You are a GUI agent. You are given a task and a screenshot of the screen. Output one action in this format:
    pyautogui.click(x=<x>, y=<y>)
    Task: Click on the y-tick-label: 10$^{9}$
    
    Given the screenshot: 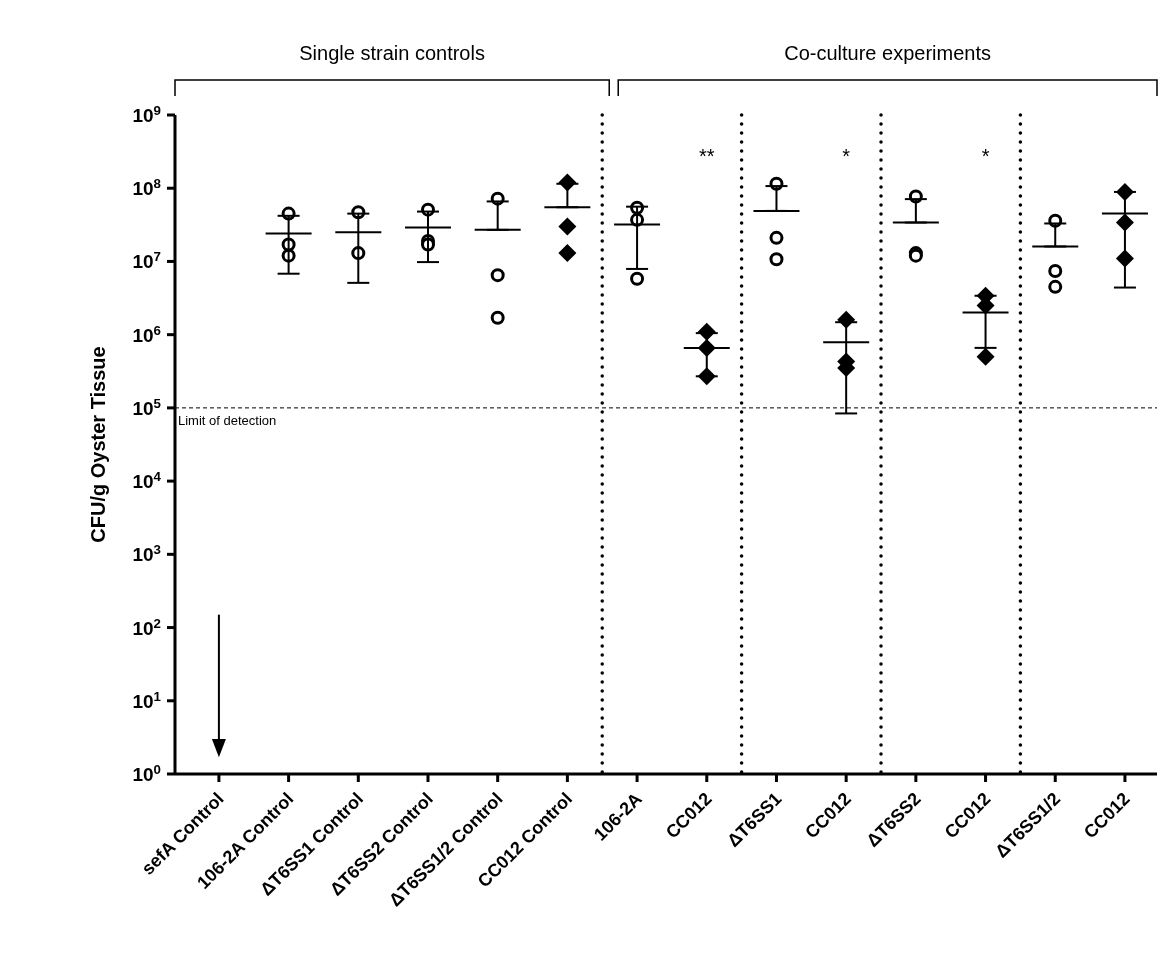 What is the action you would take?
    pyautogui.click(x=146, y=114)
    